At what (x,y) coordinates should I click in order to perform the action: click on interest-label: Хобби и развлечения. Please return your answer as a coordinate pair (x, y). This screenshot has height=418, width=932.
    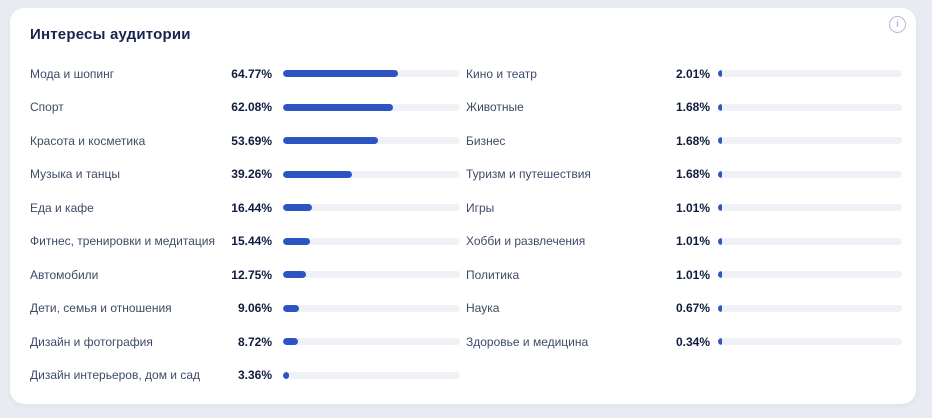
    Looking at the image, I should click on (526, 241).